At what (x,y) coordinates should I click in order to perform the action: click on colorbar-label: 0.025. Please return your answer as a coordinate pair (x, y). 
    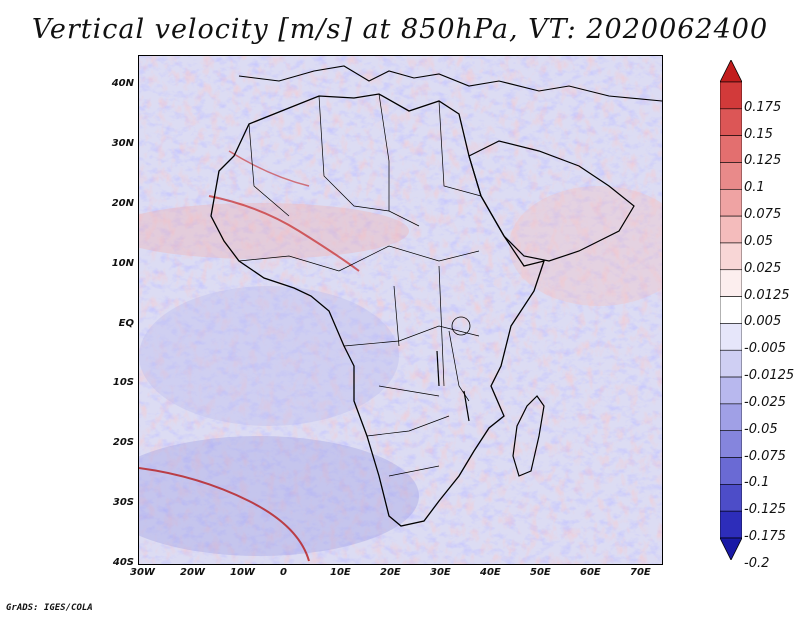
    Looking at the image, I should click on (763, 268).